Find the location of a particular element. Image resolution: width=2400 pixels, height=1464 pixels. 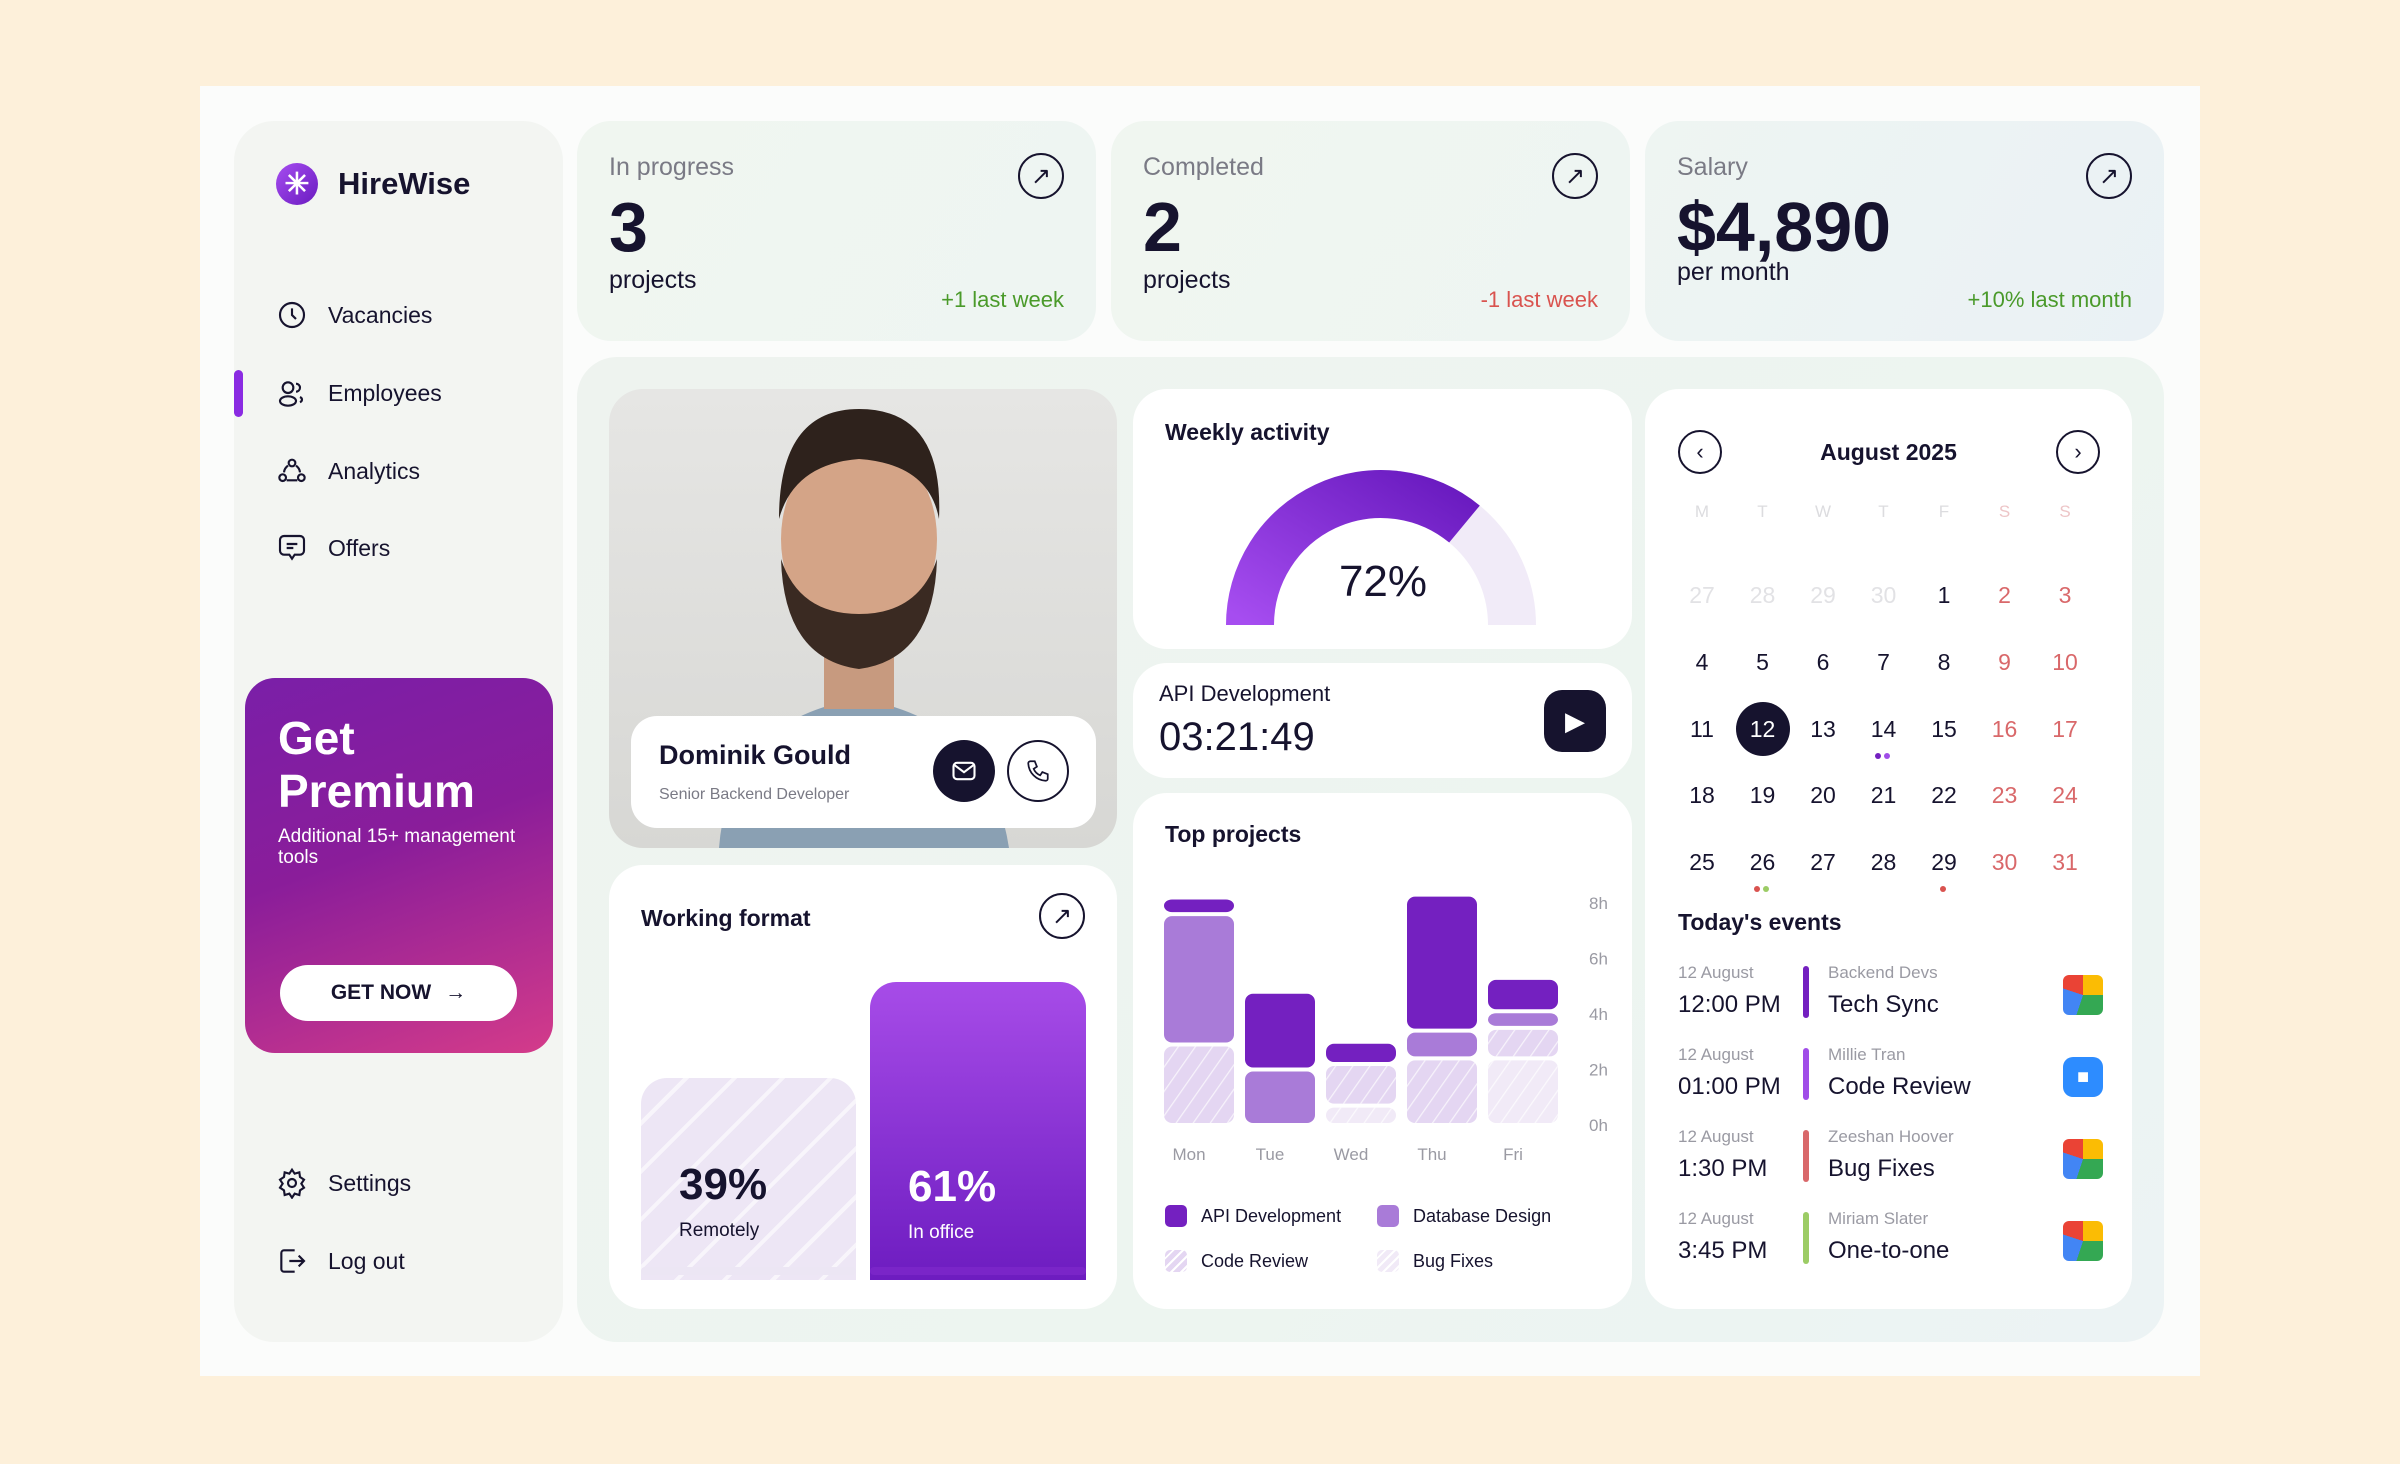

calendar-day: 10 is located at coordinates (2065, 662).